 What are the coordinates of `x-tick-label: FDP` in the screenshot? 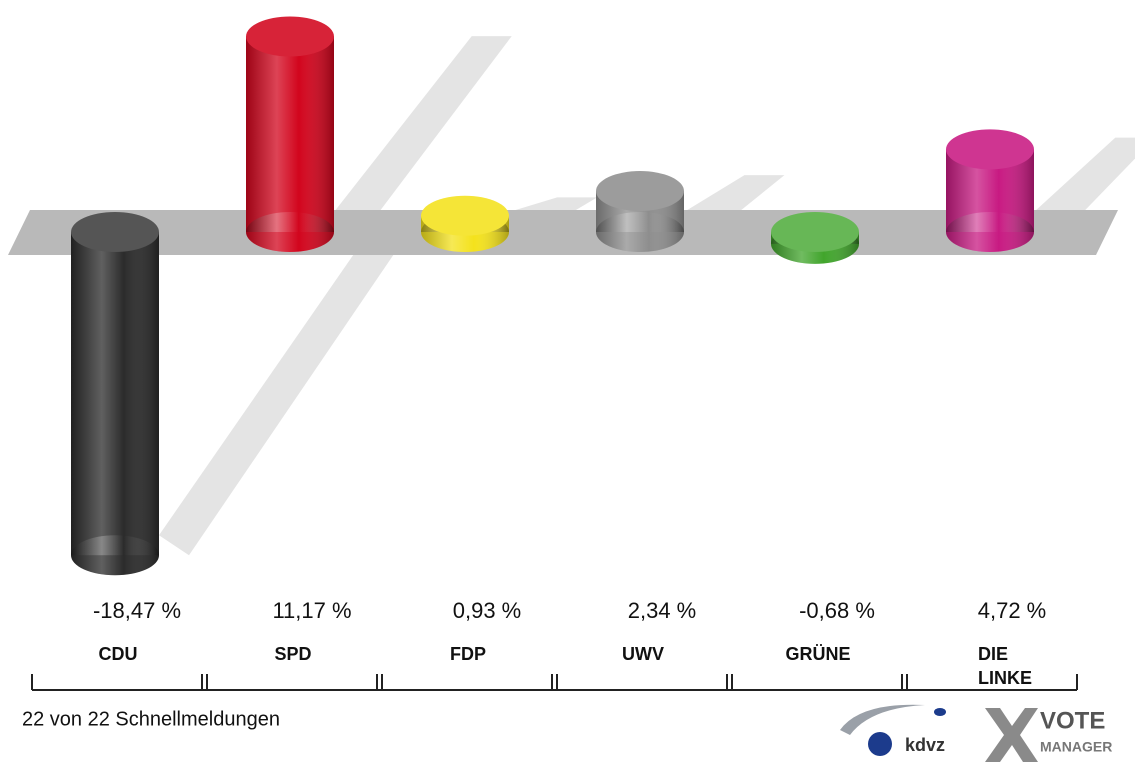 It's located at (468, 654).